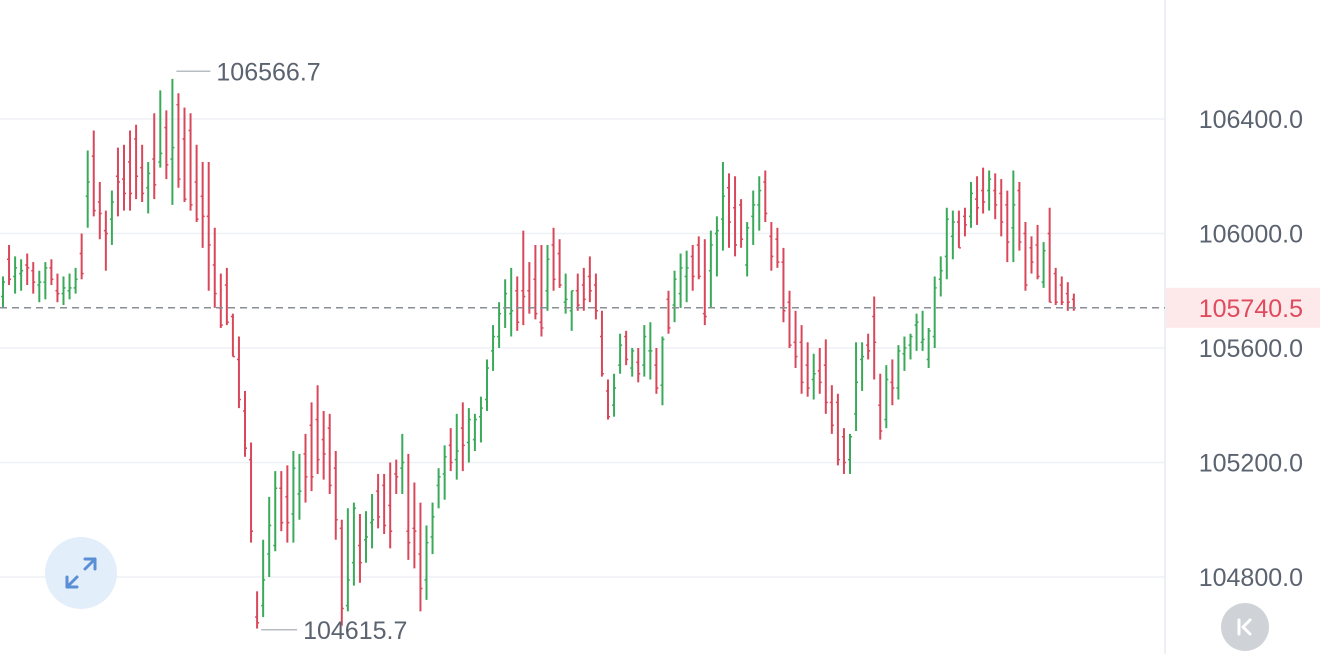 This screenshot has height=654, width=1320. Describe the element at coordinates (1251, 578) in the screenshot. I see `y-tick-label: 104800.0` at that location.